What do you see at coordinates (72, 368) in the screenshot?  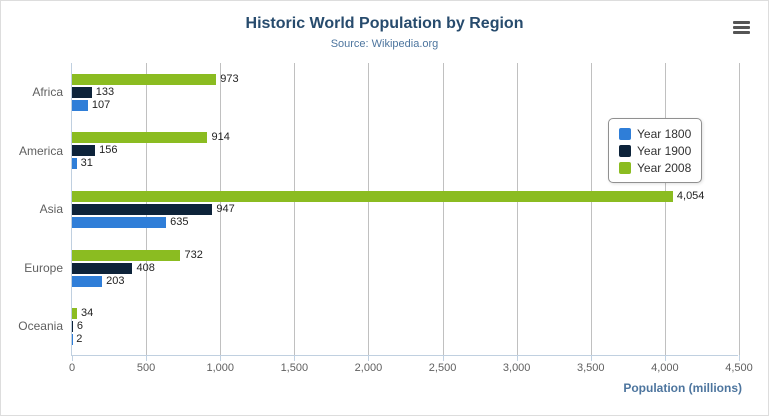 I see `x-tick-label: 0` at bounding box center [72, 368].